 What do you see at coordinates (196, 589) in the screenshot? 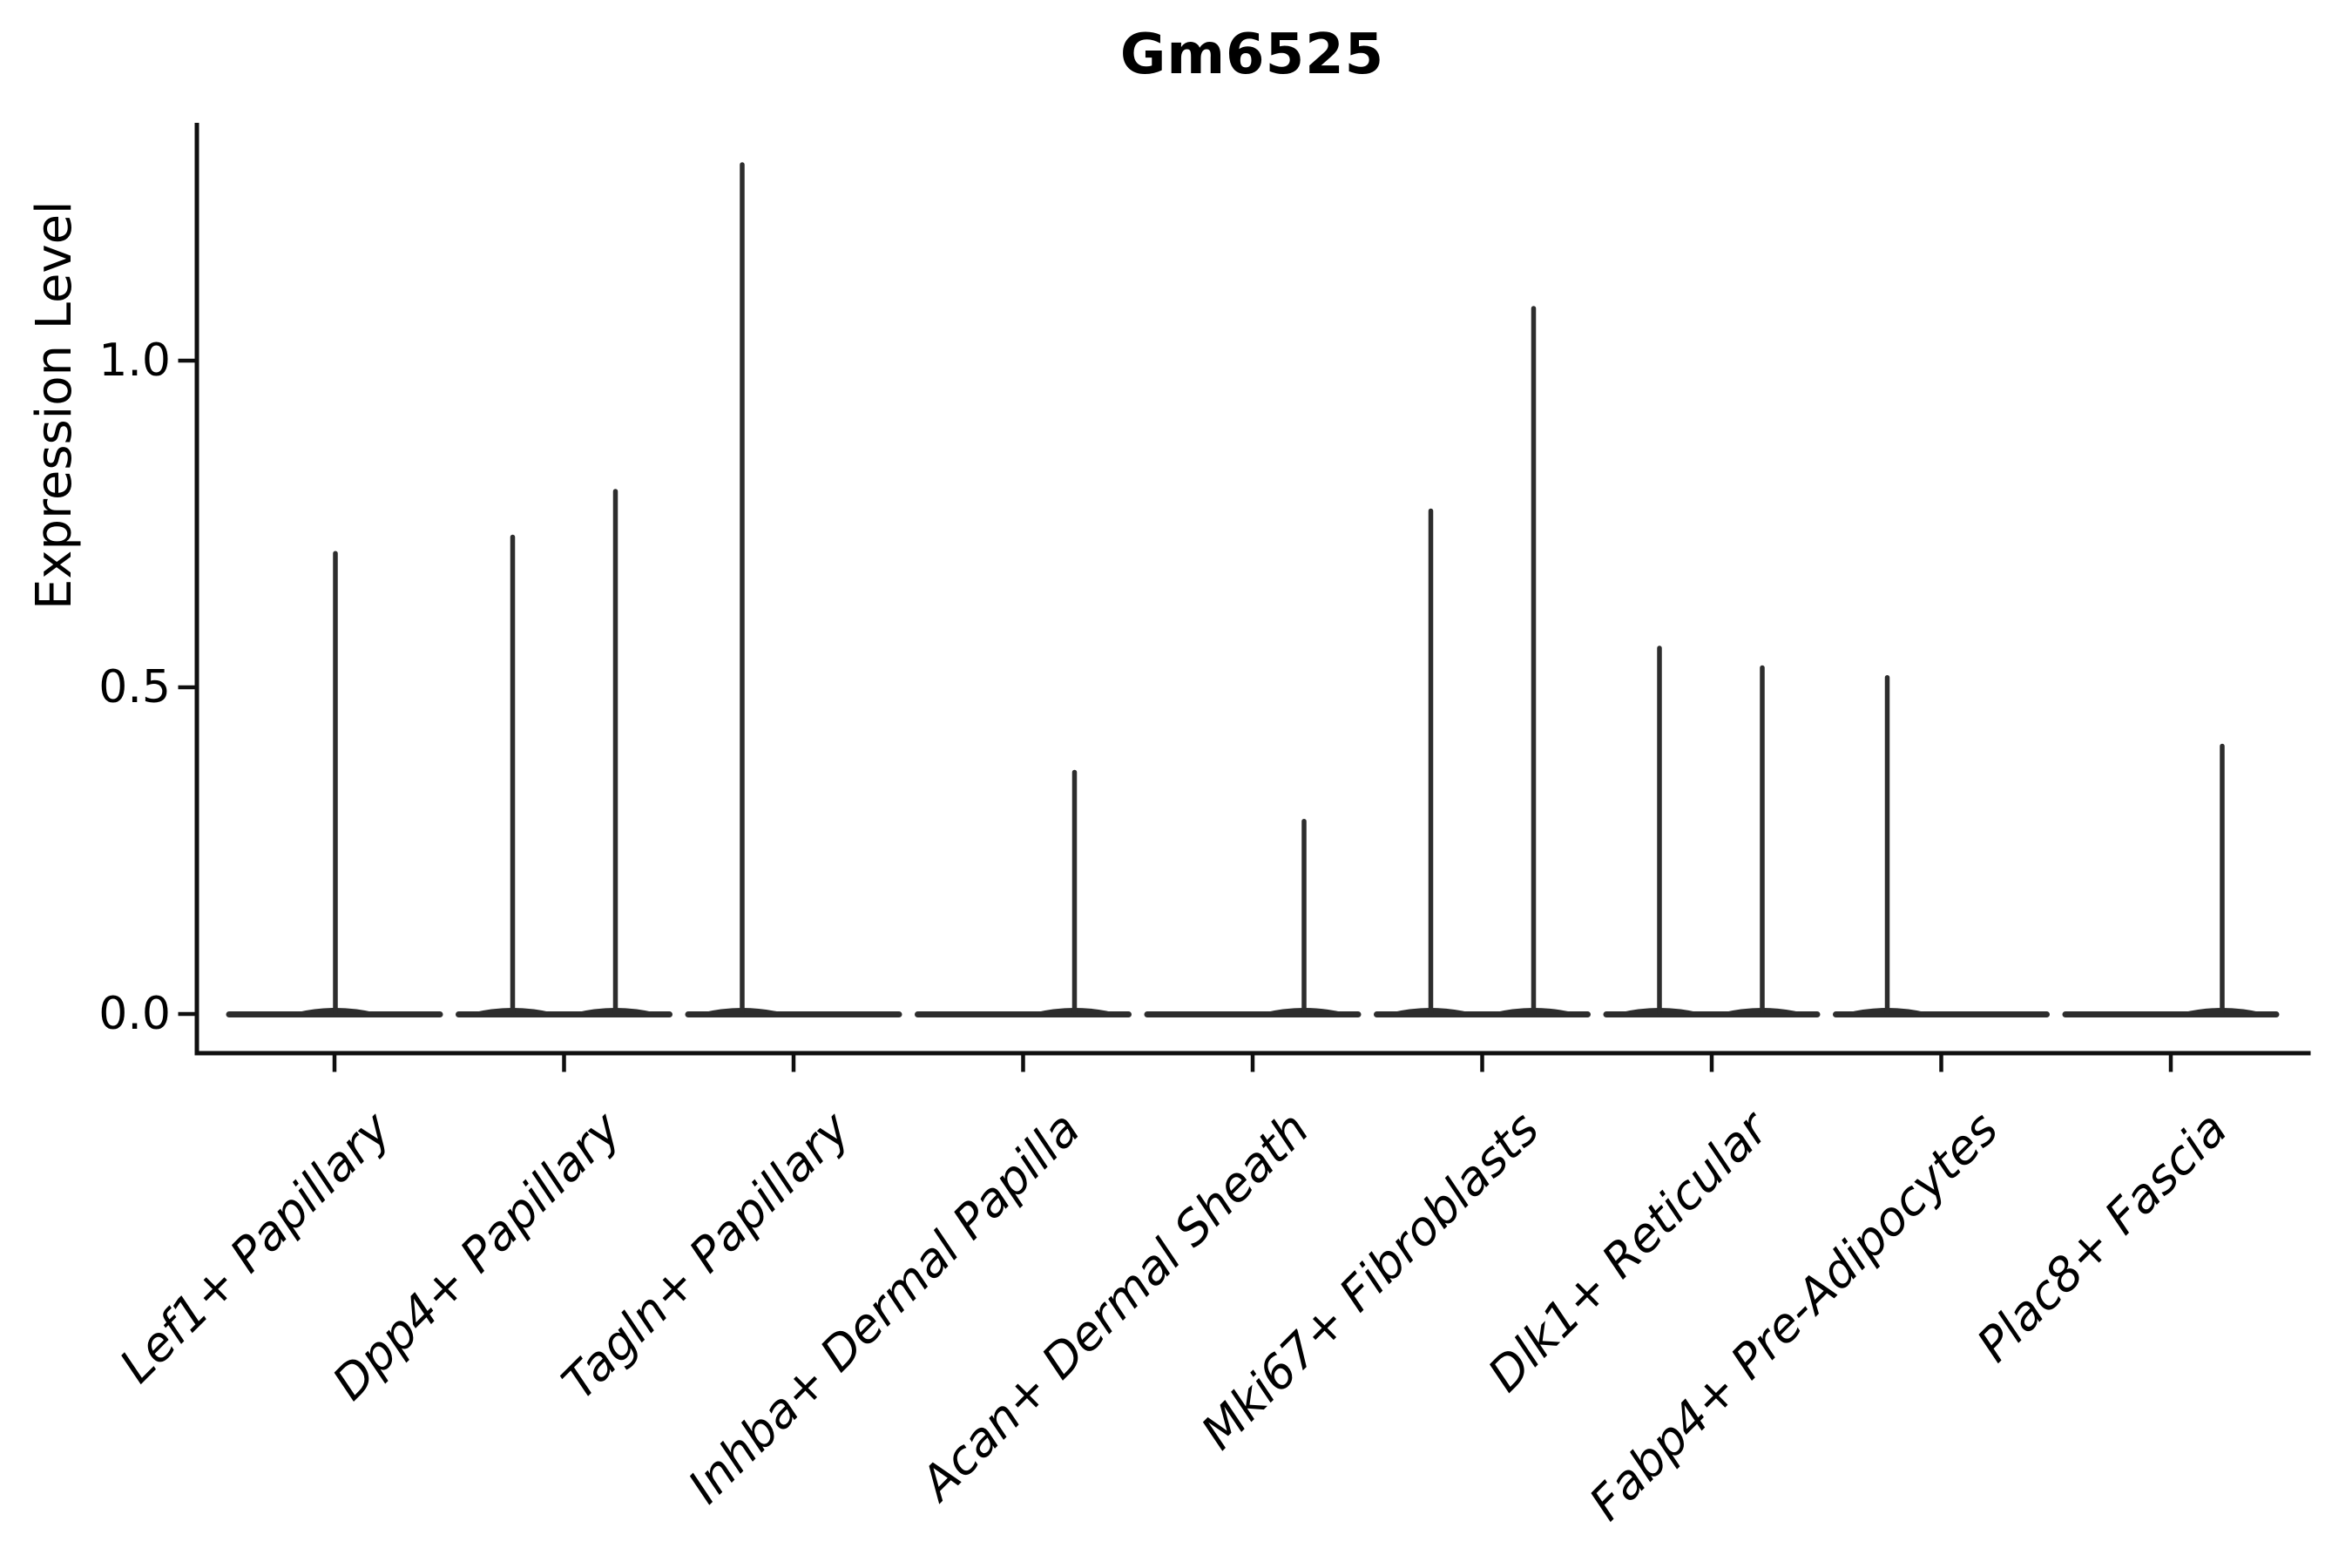
I see `y-axis-spine` at bounding box center [196, 589].